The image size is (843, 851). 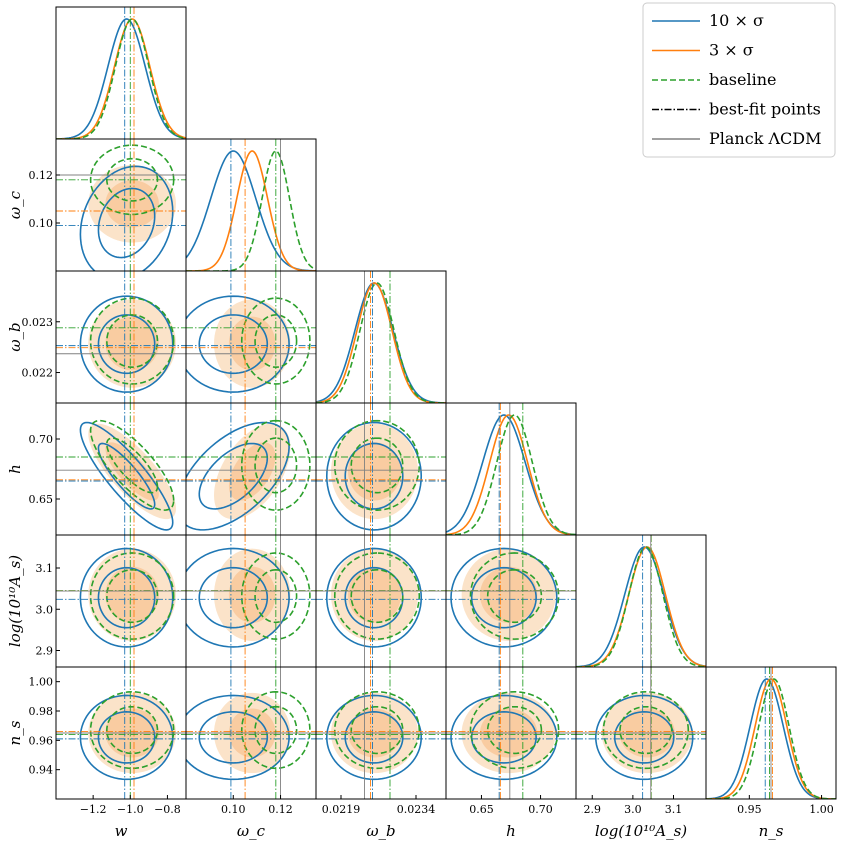 I want to click on panel-h-omega_b, so click(x=381, y=469).